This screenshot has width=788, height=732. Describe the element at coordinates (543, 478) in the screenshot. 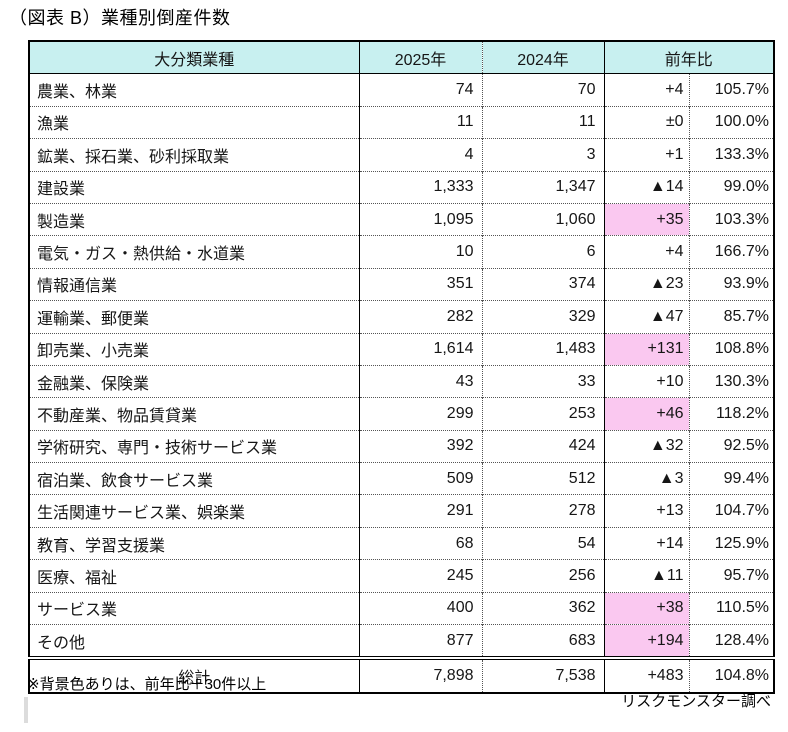

I see `row-2024-value: 512` at that location.